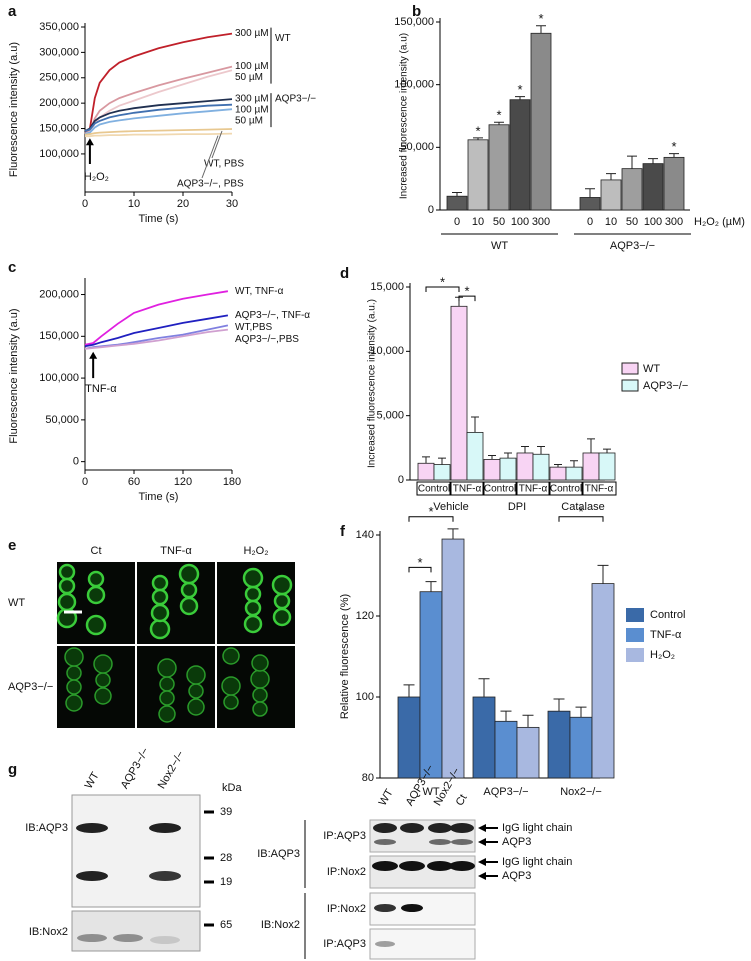 Image resolution: width=751 pixels, height=961 pixels. I want to click on row-label: WT, so click(16, 603).